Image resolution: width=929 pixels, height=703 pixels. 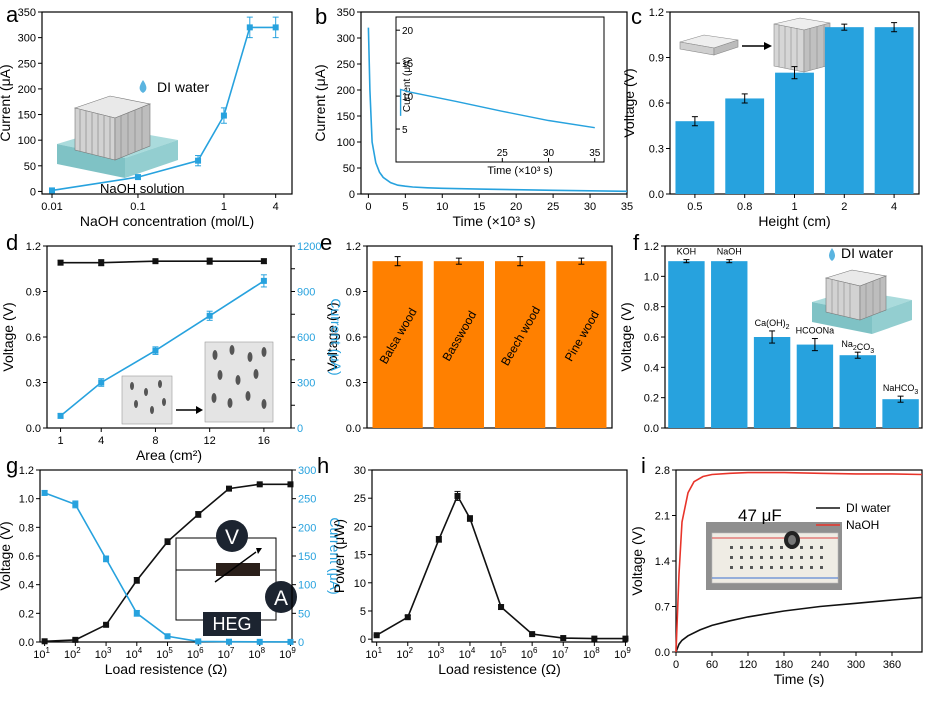 What do you see at coordinates (346, 91) in the screenshot?
I see `y-tick-label-b: 200` at bounding box center [346, 91].